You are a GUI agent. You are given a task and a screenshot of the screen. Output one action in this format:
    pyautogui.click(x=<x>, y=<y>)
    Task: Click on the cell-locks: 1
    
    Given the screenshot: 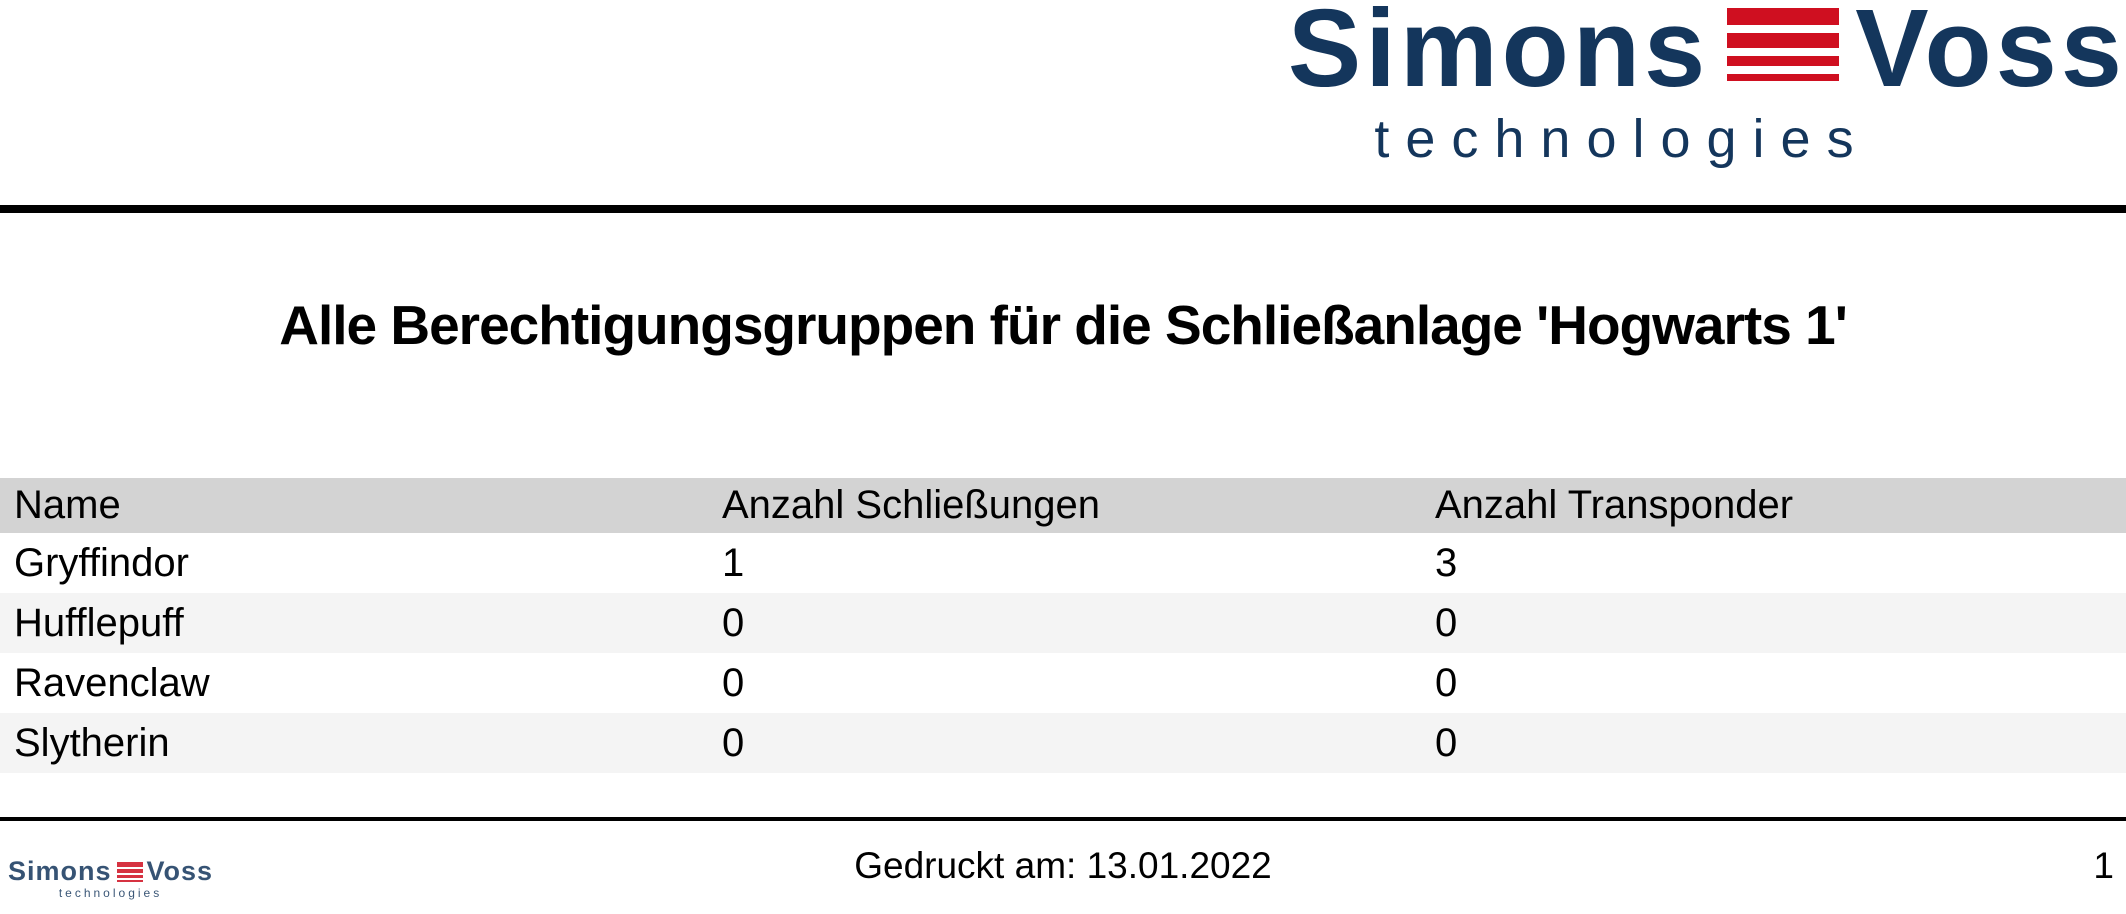 What is the action you would take?
    pyautogui.click(x=733, y=562)
    